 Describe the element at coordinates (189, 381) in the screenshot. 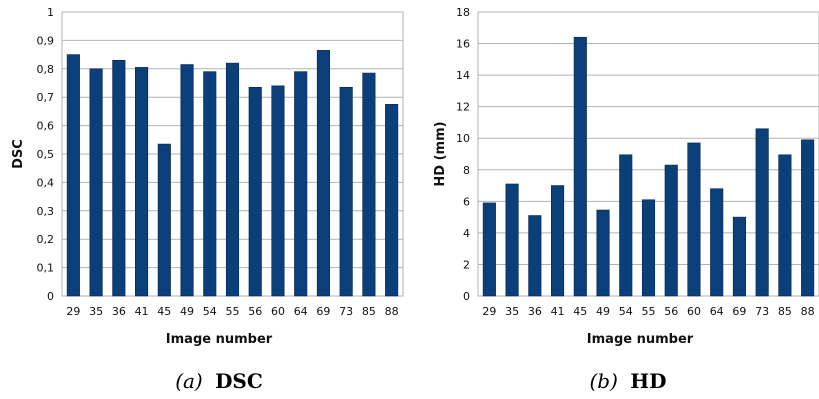

I see `caption-letter: (a)` at that location.